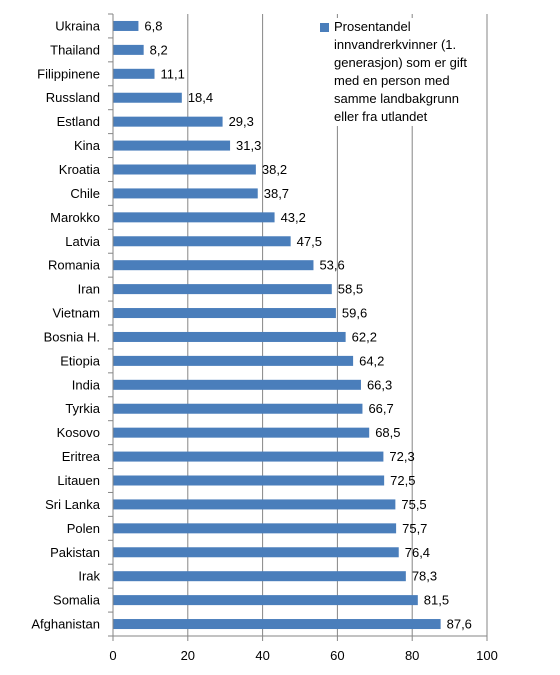  Describe the element at coordinates (83, 528) in the screenshot. I see `category-label: Polen` at that location.